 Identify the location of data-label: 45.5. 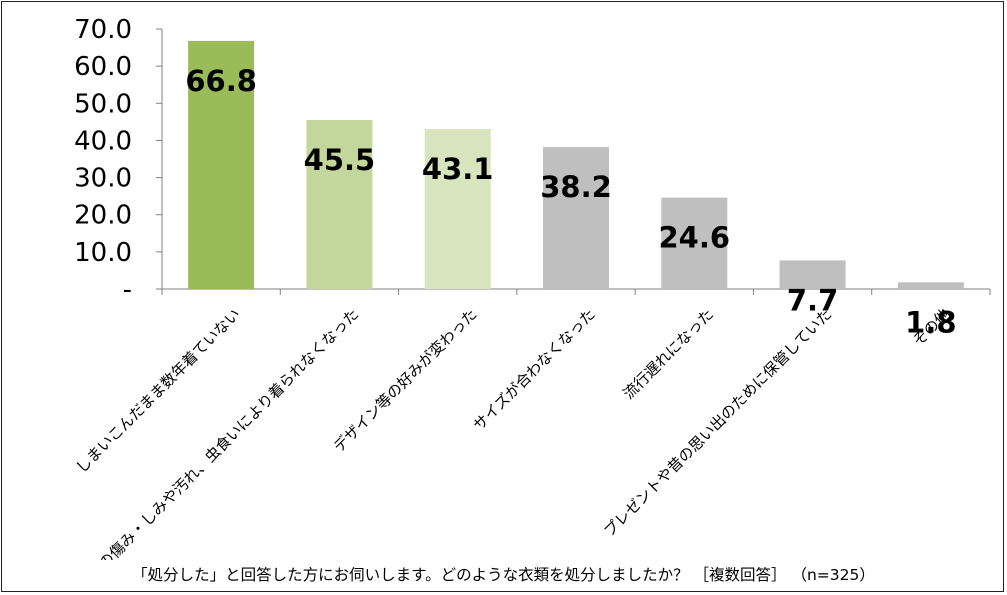
(340, 160).